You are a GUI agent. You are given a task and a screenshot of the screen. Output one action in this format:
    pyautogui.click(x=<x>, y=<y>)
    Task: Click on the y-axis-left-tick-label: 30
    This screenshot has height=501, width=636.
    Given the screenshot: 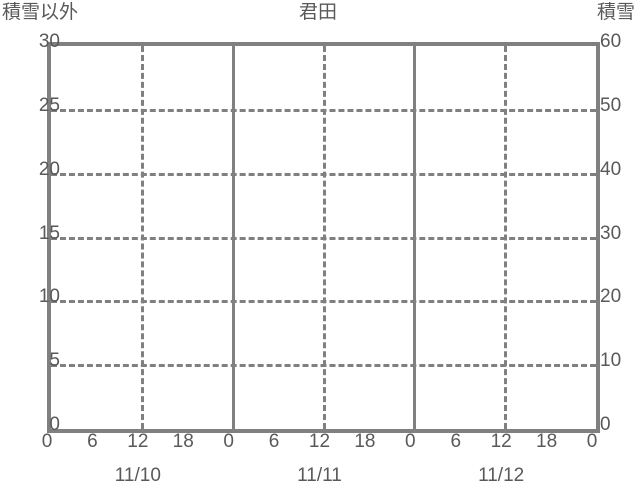 What is the action you would take?
    pyautogui.click(x=49, y=41)
    